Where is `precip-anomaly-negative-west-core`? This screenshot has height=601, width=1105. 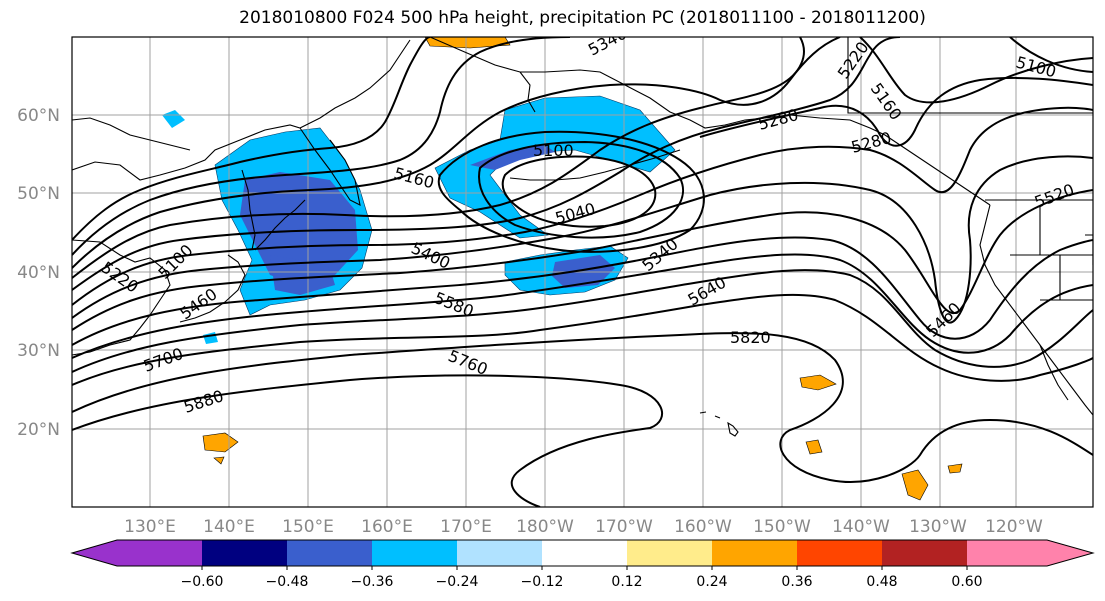
precip-anomaly-negative-west-core is located at coordinates (299, 228).